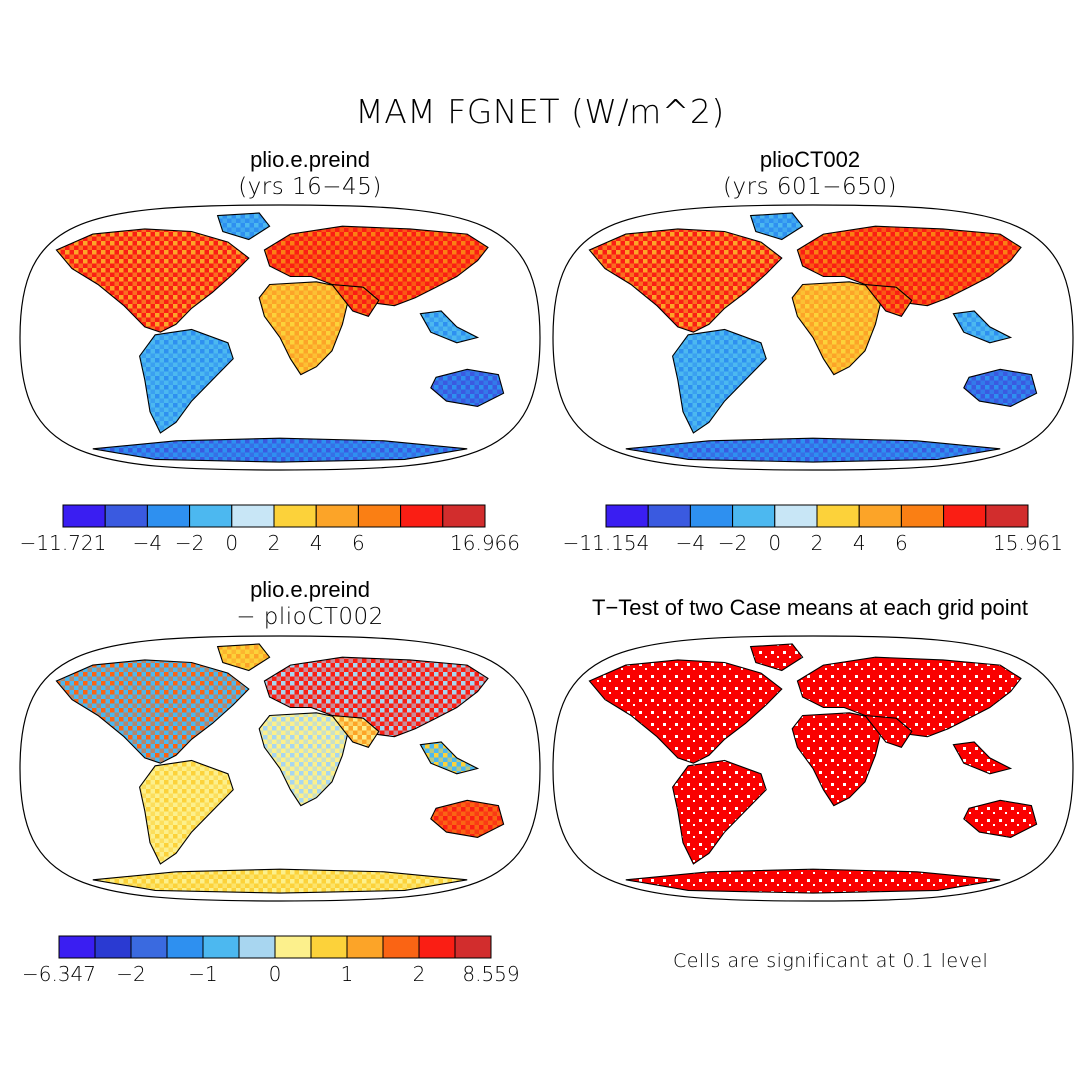 This screenshot has height=1080, width=1080. Describe the element at coordinates (63, 543) in the screenshot. I see `colorbar-label: −11.721` at that location.